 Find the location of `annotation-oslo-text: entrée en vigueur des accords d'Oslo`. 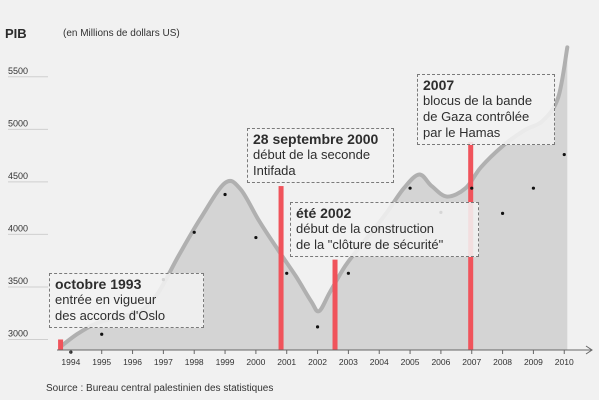

annotation-oslo-text: entrée en vigueur des accords d'Oslo is located at coordinates (110, 307).